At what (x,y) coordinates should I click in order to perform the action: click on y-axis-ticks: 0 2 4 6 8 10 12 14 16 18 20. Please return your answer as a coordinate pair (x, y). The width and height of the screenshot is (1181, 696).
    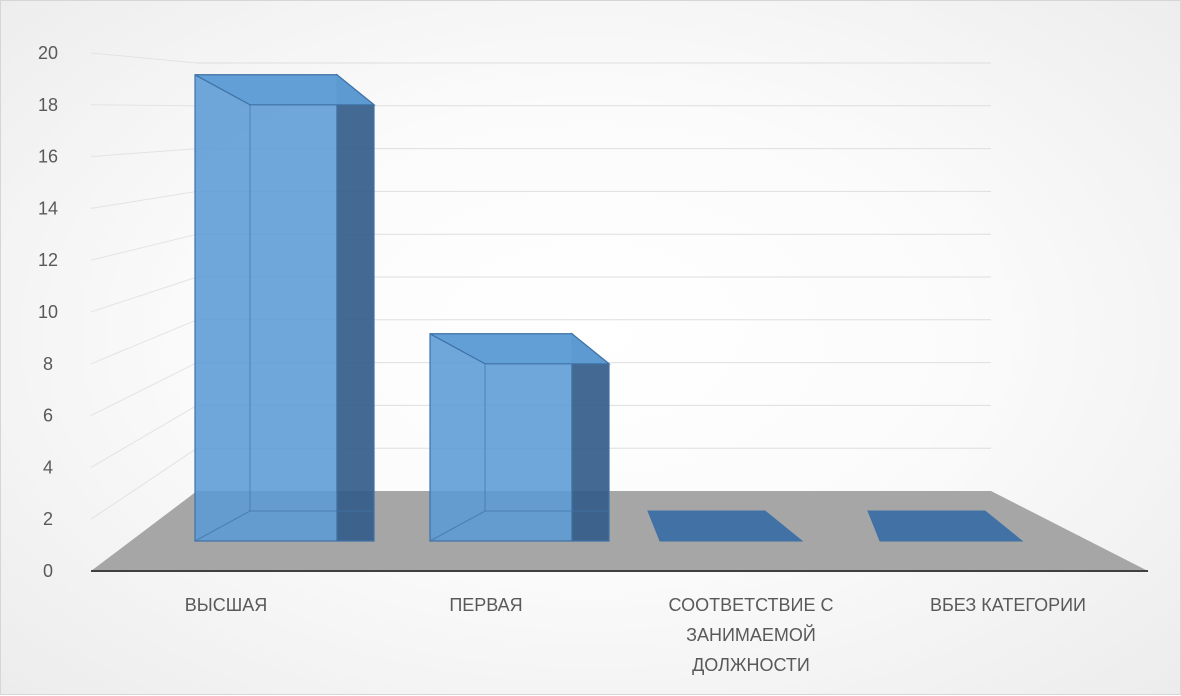
    Looking at the image, I should click on (48, 312).